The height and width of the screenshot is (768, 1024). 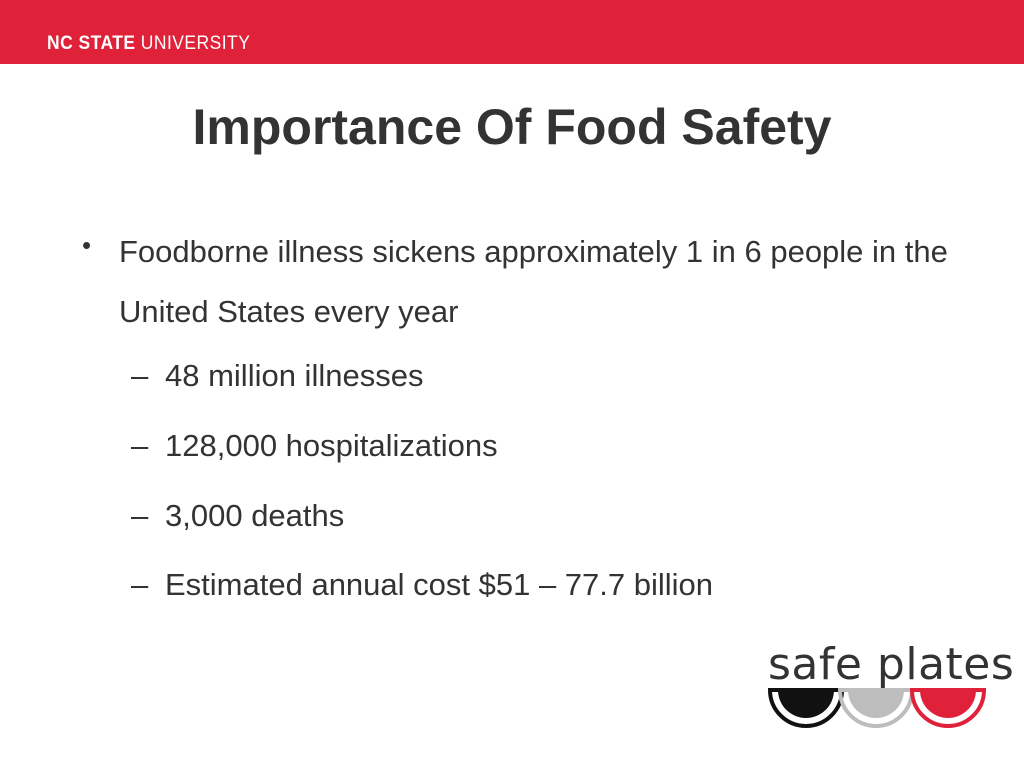 I want to click on sub-bullet-text: 3,000 deaths, so click(x=255, y=515).